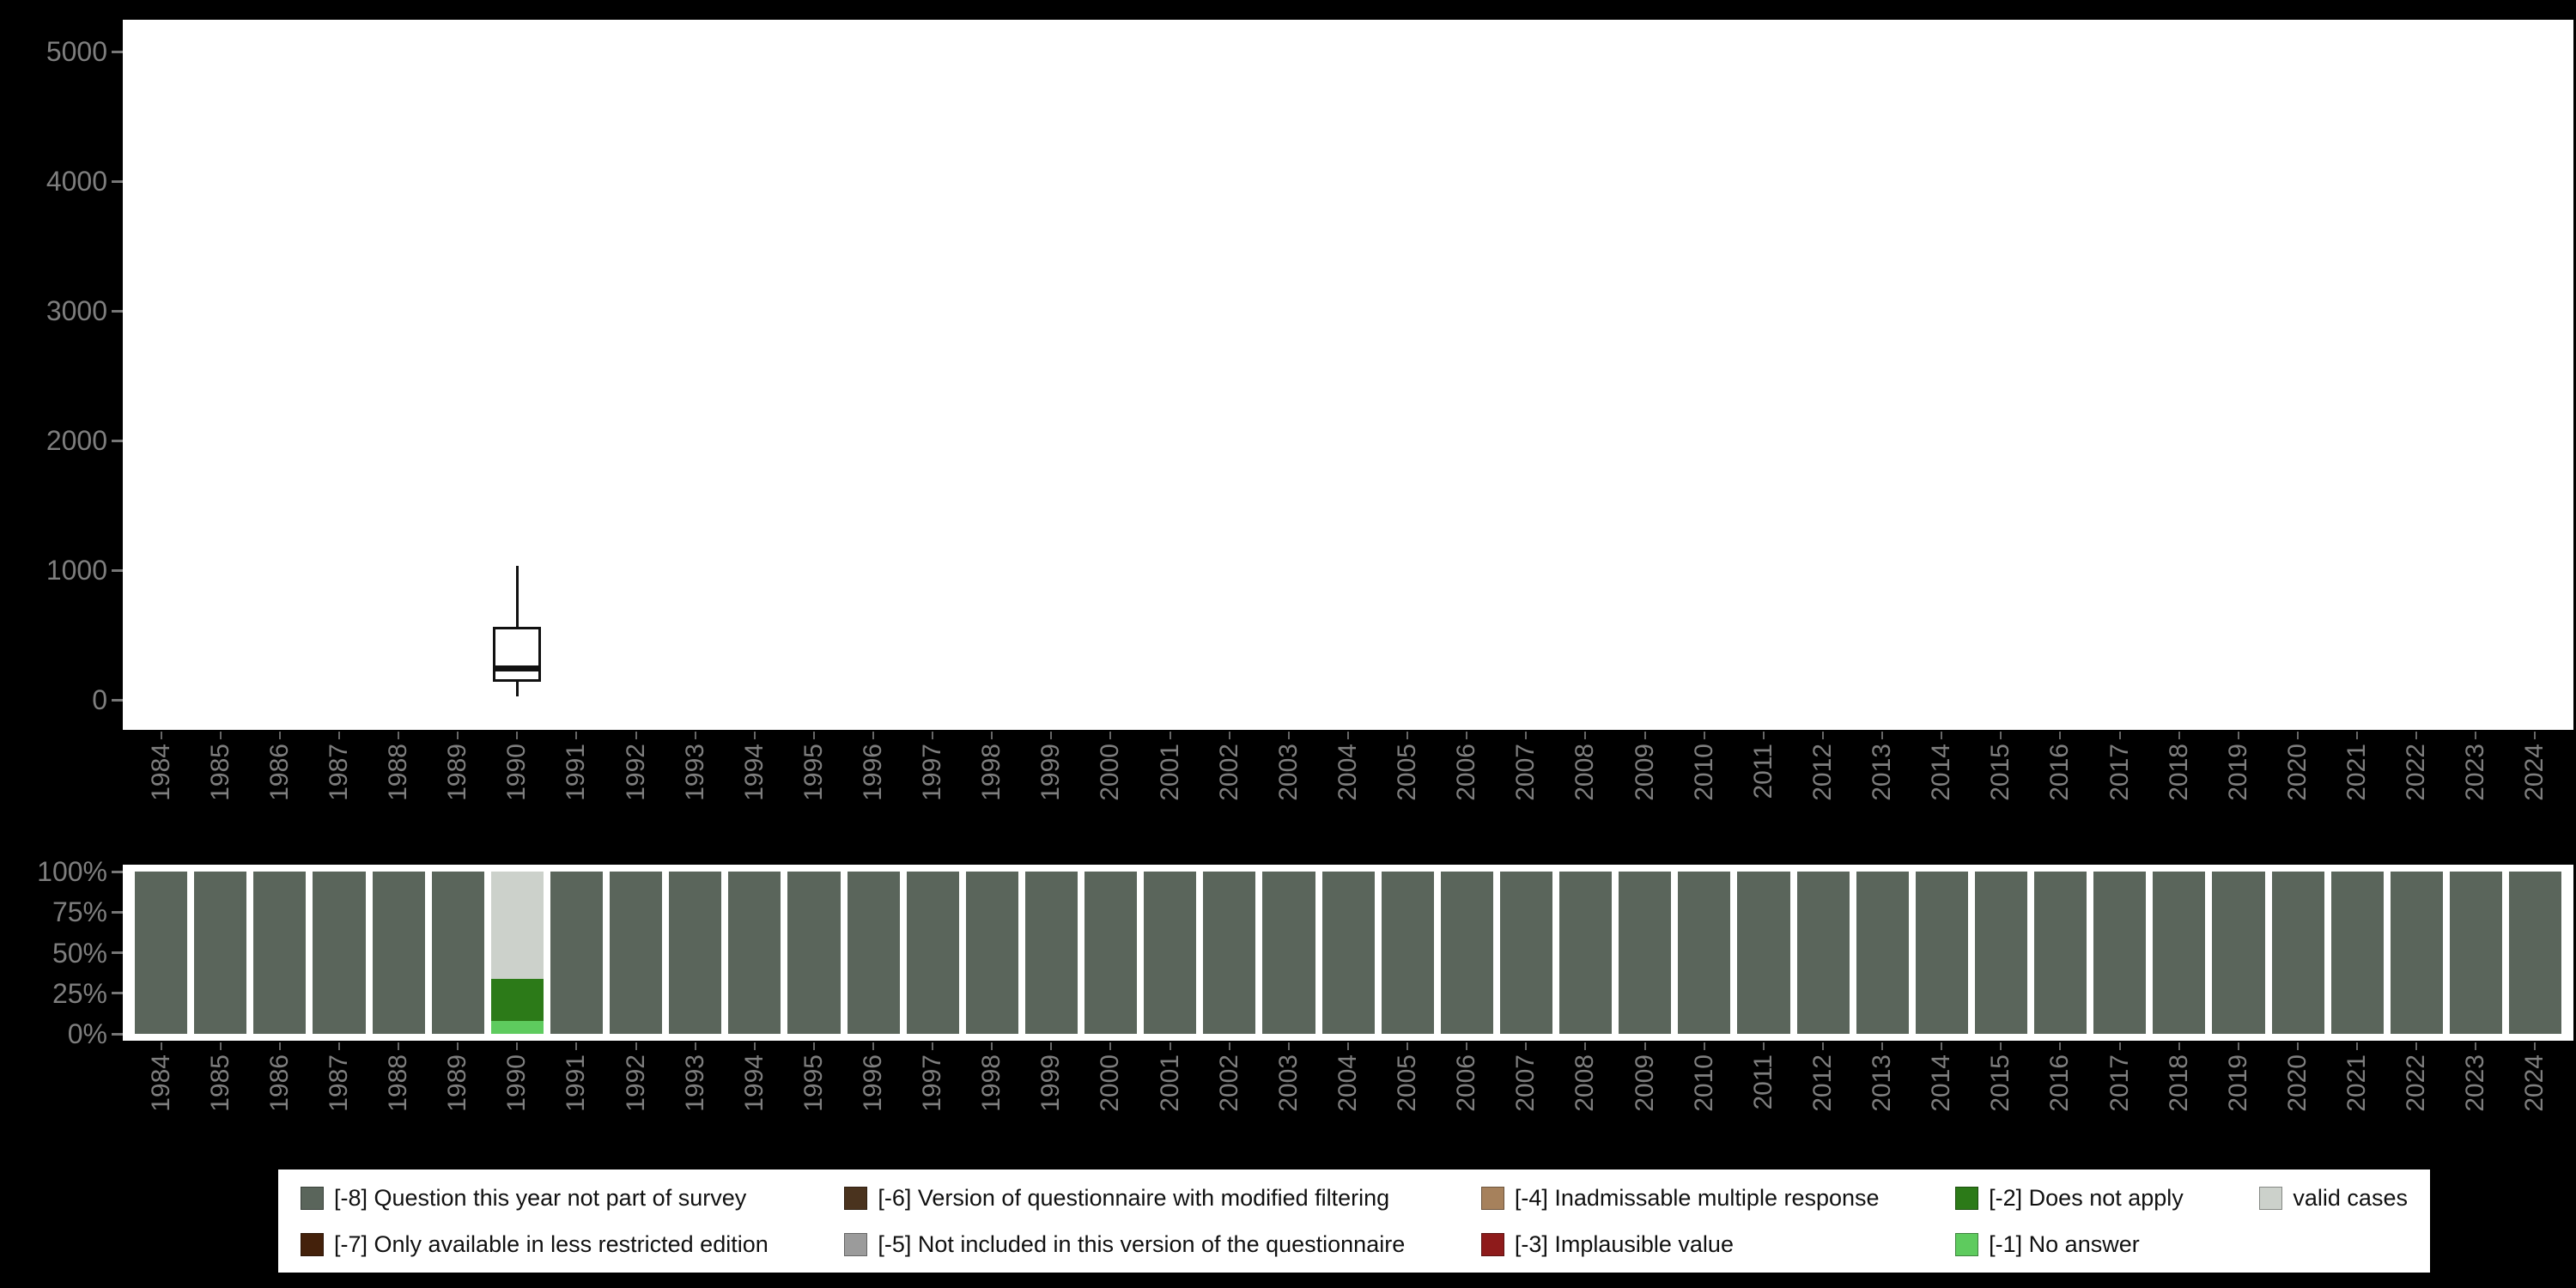 The width and height of the screenshot is (2576, 1288). I want to click on x-axis-label-cell: 2000, so click(1111, 796).